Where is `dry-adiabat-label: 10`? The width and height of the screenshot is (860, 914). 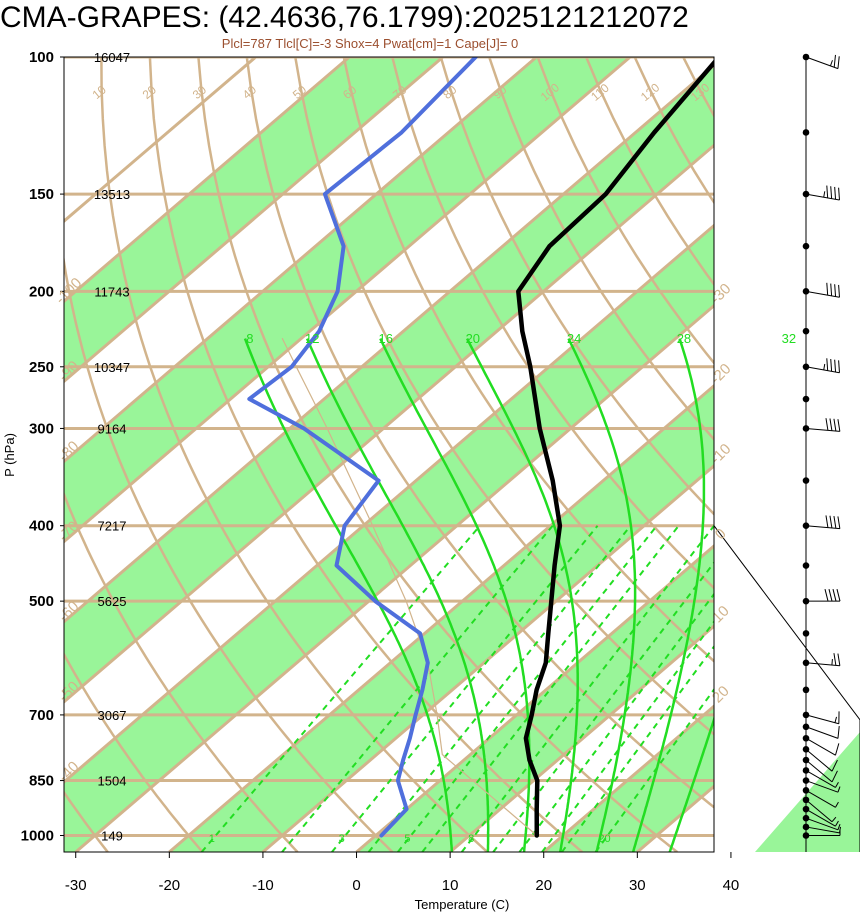 dry-adiabat-label: 10 is located at coordinates (99, 92).